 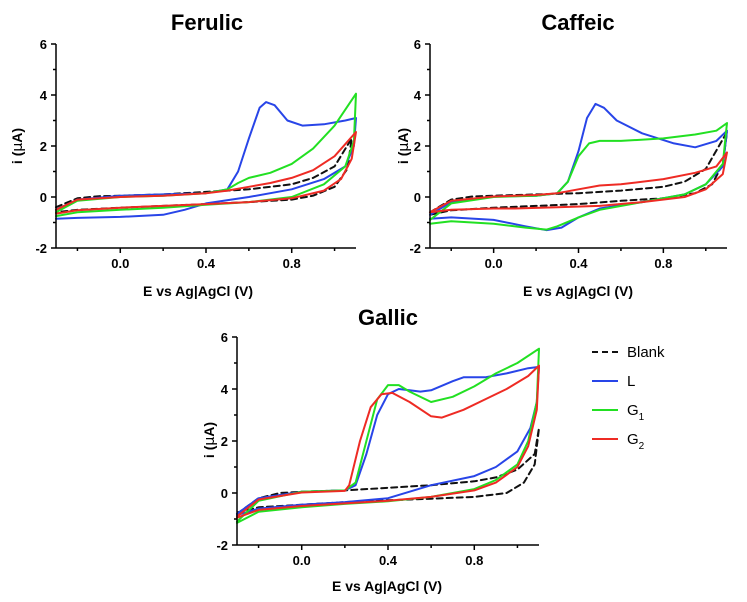 I want to click on legend-entry-g2: G2, so click(x=618, y=441).